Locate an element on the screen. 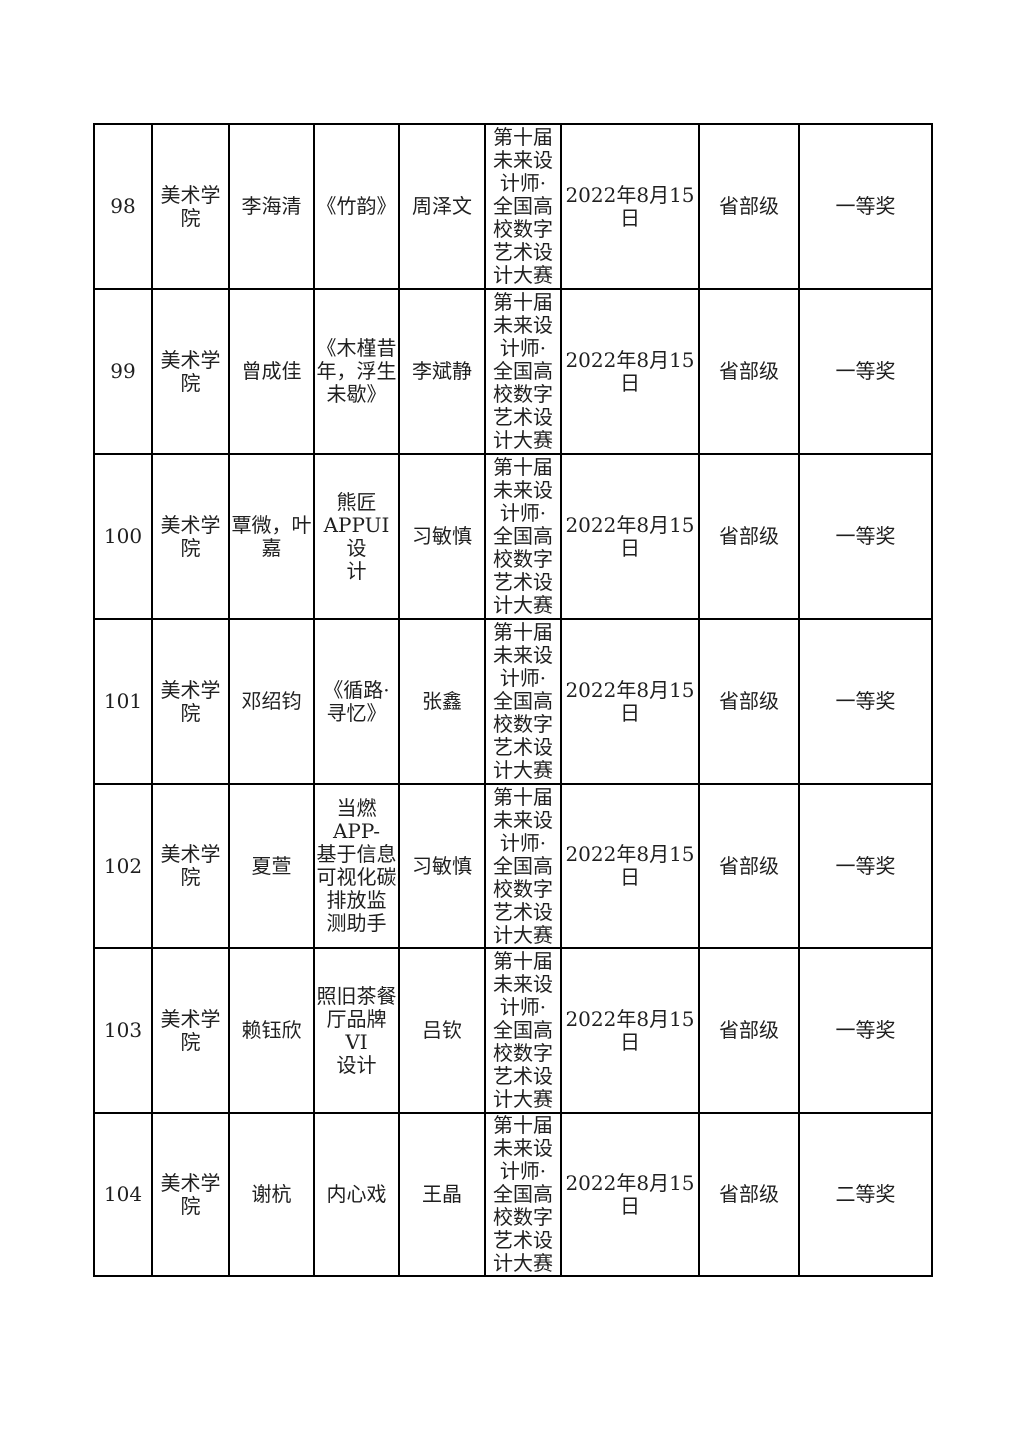 The image size is (1024, 1448). cell-no: 102 is located at coordinates (123, 866).